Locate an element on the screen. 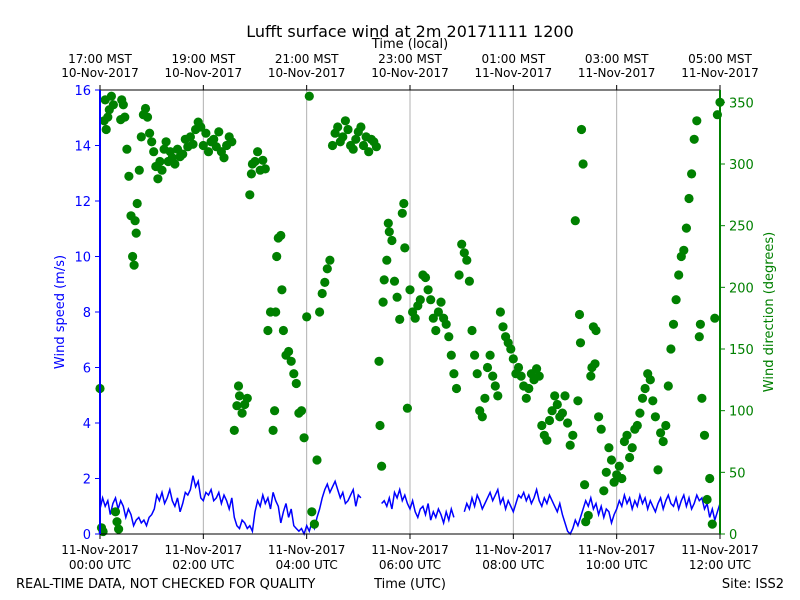  right-tick-label: 200 is located at coordinates (741, 288).